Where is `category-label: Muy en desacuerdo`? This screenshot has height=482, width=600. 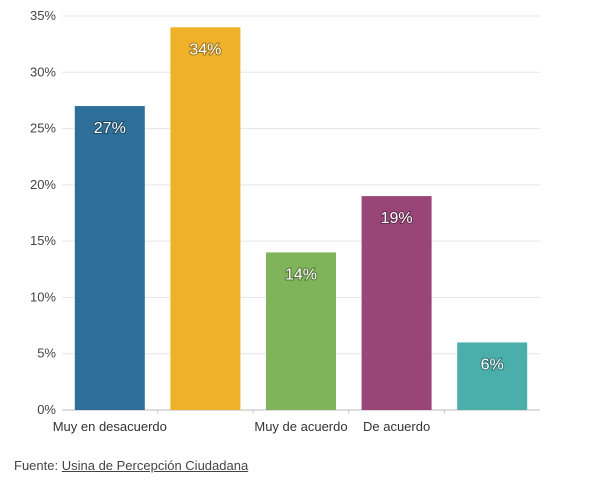 category-label: Muy en desacuerdo is located at coordinates (110, 426).